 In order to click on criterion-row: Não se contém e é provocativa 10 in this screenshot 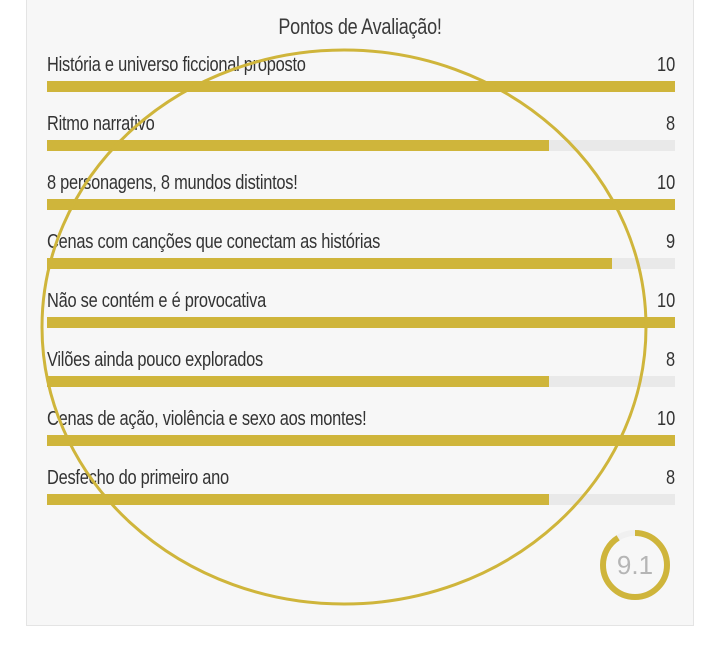, I will do `click(361, 319)`.